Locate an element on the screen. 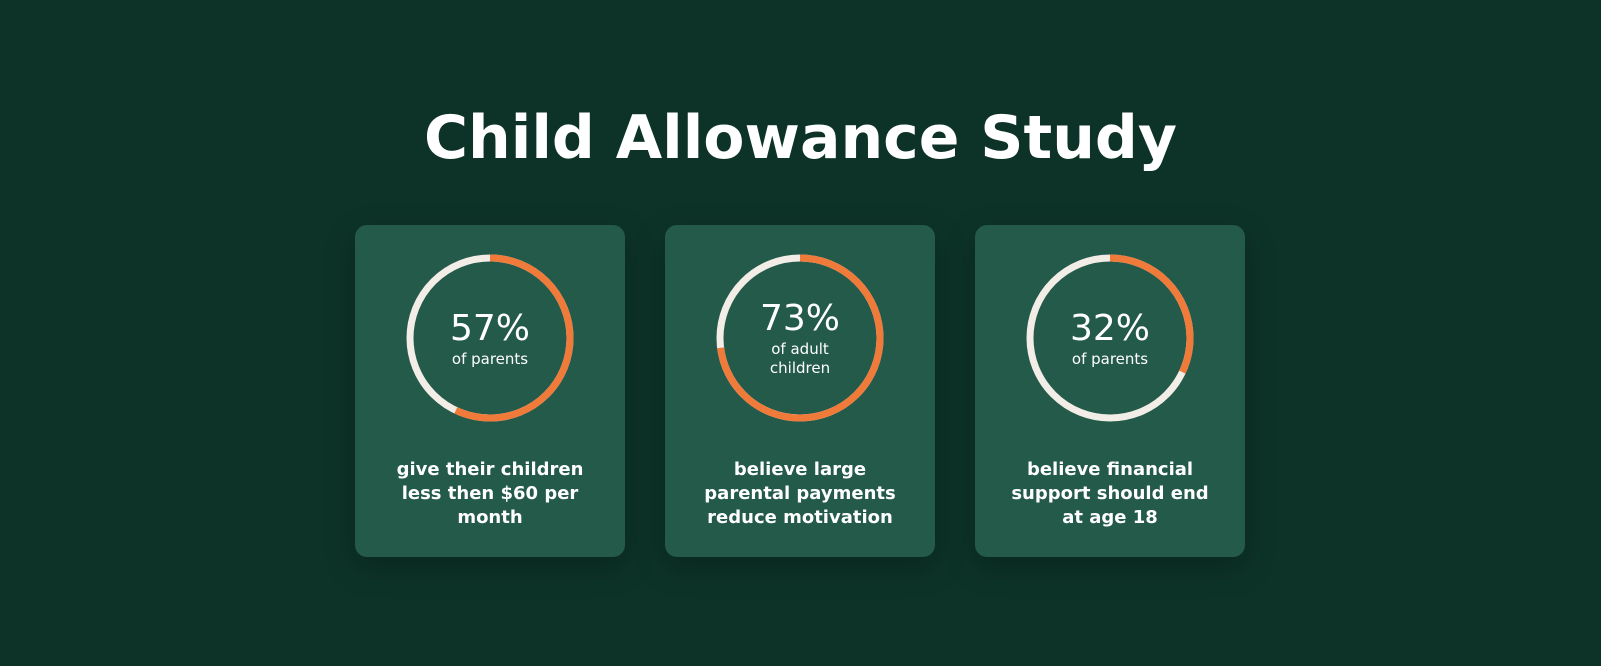 Image resolution: width=1601 pixels, height=666 pixels. donut-center: 32% of parents is located at coordinates (1110, 338).